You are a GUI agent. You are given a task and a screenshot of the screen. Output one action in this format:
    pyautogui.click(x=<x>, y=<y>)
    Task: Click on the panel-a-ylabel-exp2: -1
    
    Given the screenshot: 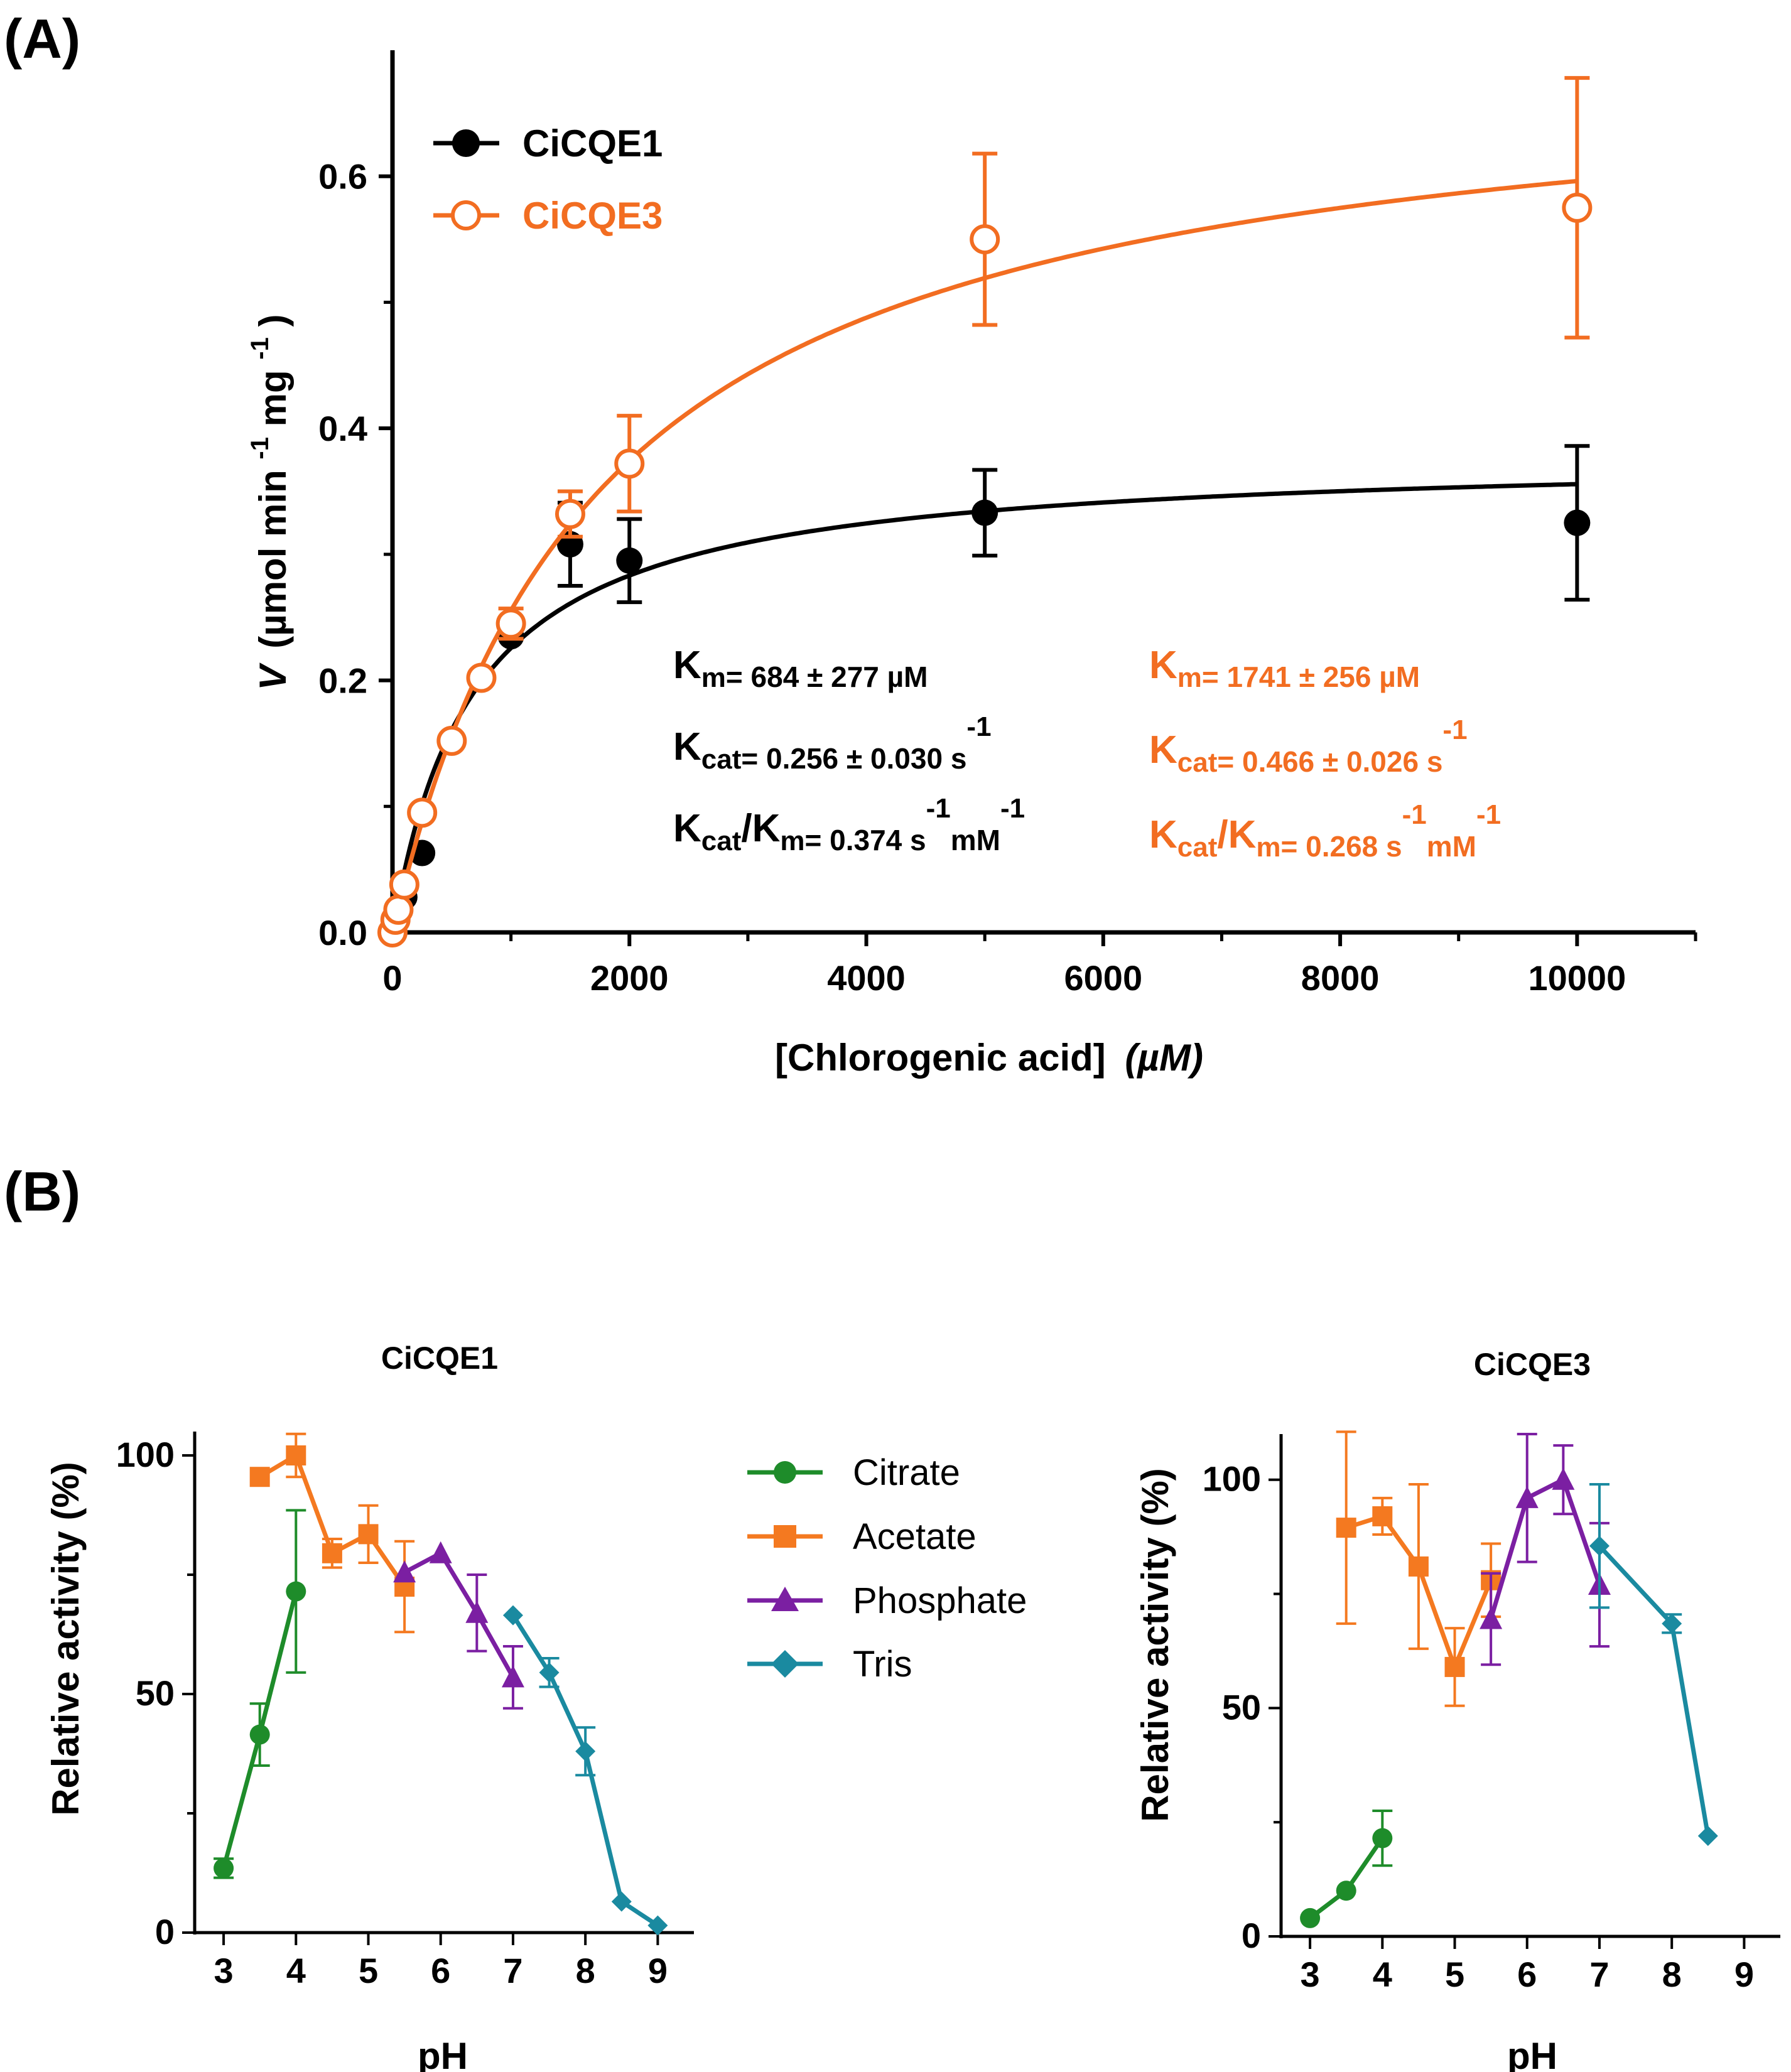 What is the action you would take?
    pyautogui.click(x=260, y=349)
    